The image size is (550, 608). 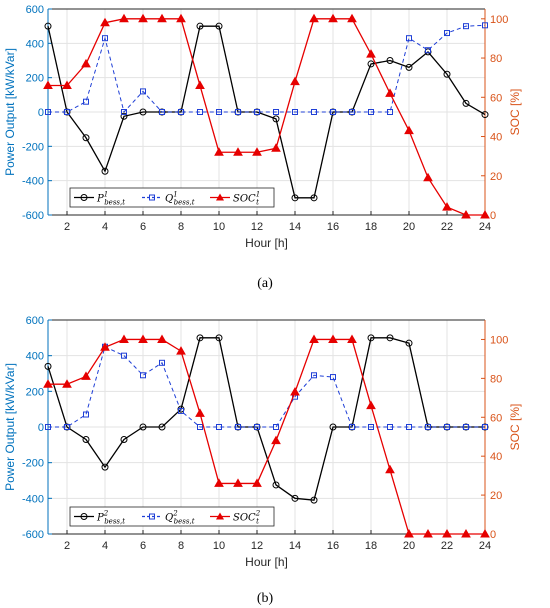 I want to click on x-tick-label: 6, so click(x=143, y=546).